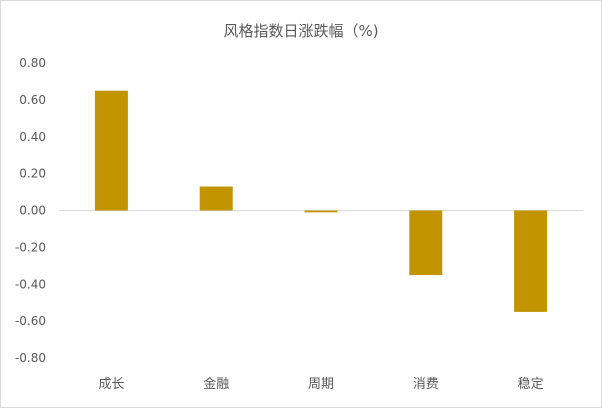 Image resolution: width=602 pixels, height=412 pixels. What do you see at coordinates (32, 174) in the screenshot?
I see `y-tick-label: 0.20` at bounding box center [32, 174].